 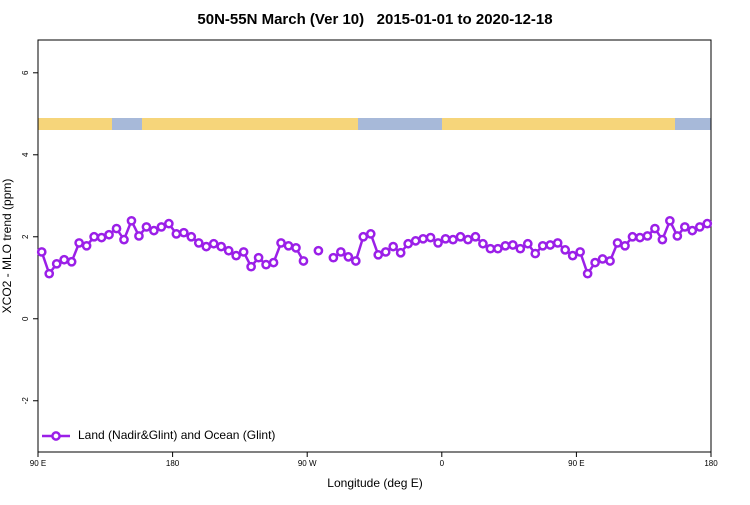 I want to click on y-tick-label: 6, so click(x=25, y=72).